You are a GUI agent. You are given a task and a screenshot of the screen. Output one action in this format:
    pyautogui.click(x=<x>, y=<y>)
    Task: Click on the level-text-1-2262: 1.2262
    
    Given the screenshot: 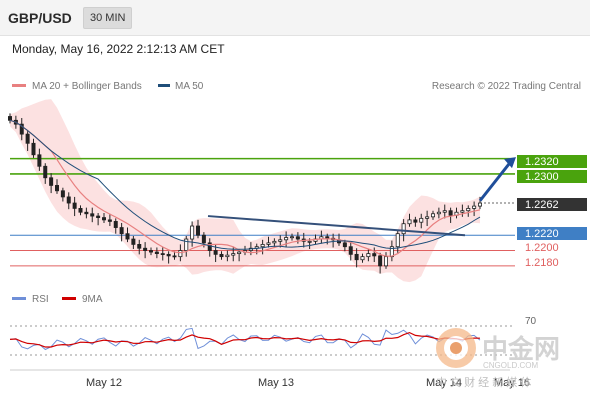 What is the action you would take?
    pyautogui.click(x=542, y=205)
    